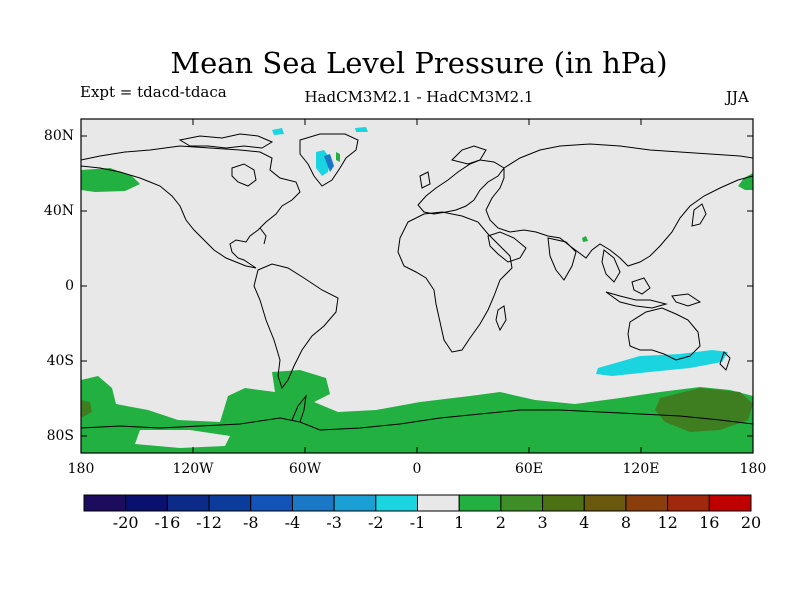 The height and width of the screenshot is (600, 800). Describe the element at coordinates (167, 522) in the screenshot. I see `legend-label: -16` at that location.